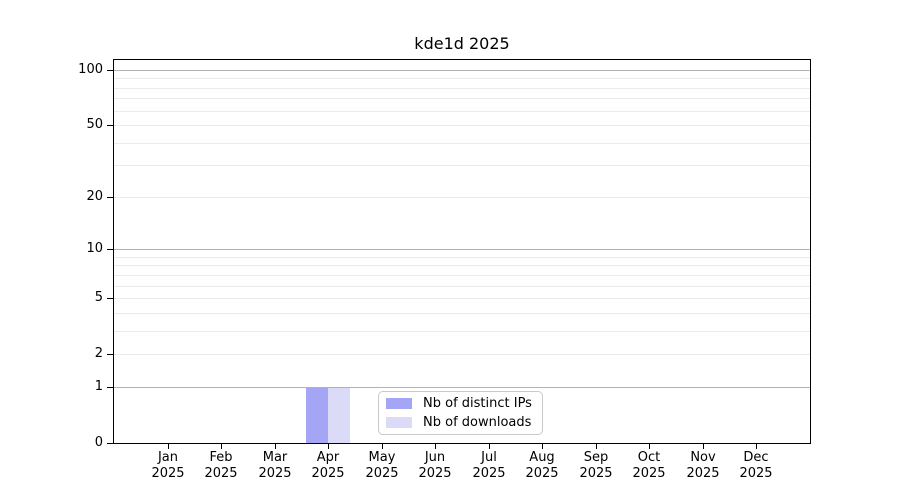  I want to click on legend-label-distinct-ips: Nb of distinct IPs, so click(477, 403).